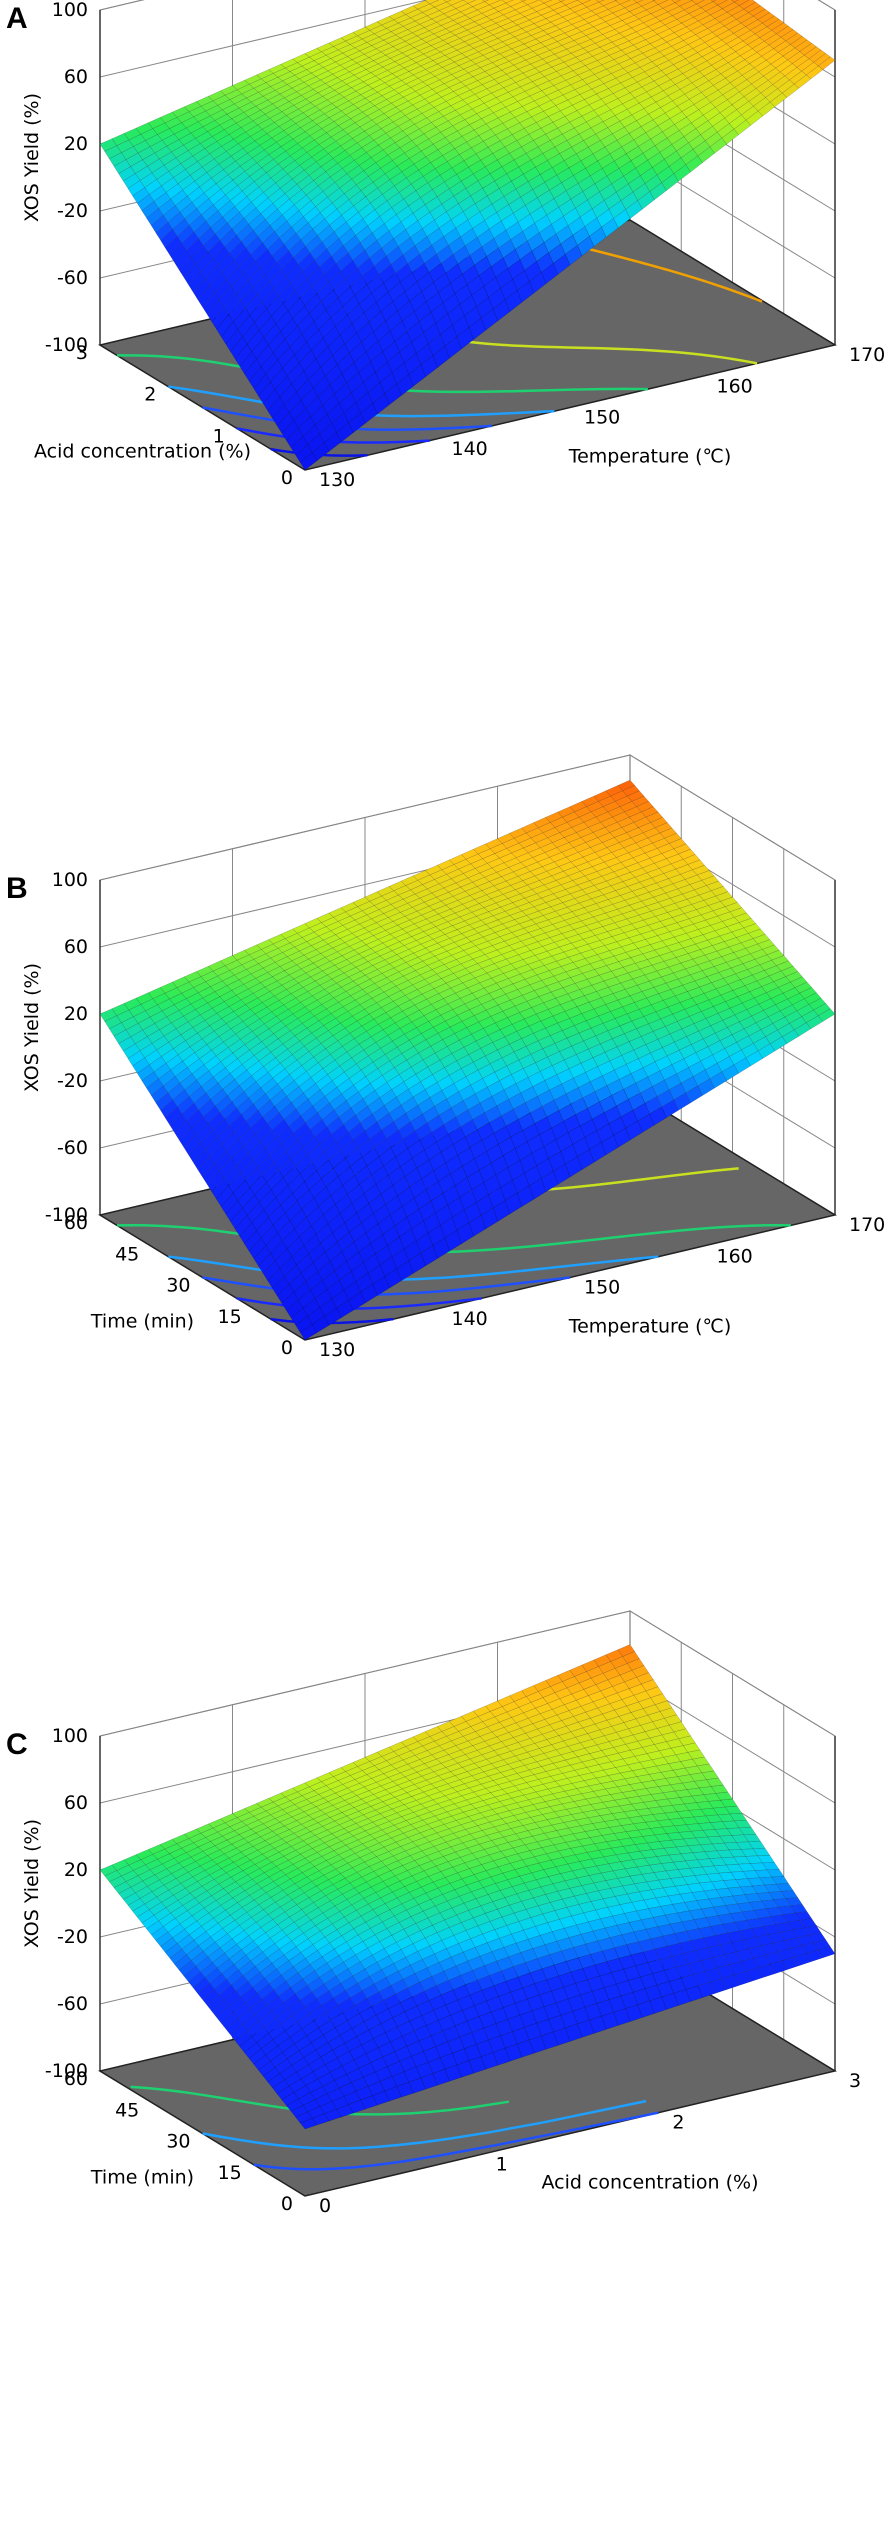 The height and width of the screenshot is (2546, 889). Describe the element at coordinates (70, 10) in the screenshot. I see `z-tick-label: 100` at that location.